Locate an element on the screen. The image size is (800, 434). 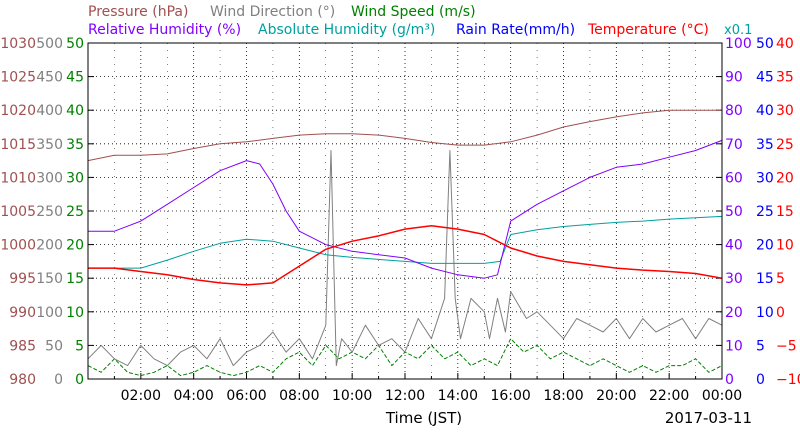
temperature-tick-label: 15 is located at coordinates (785, 212).